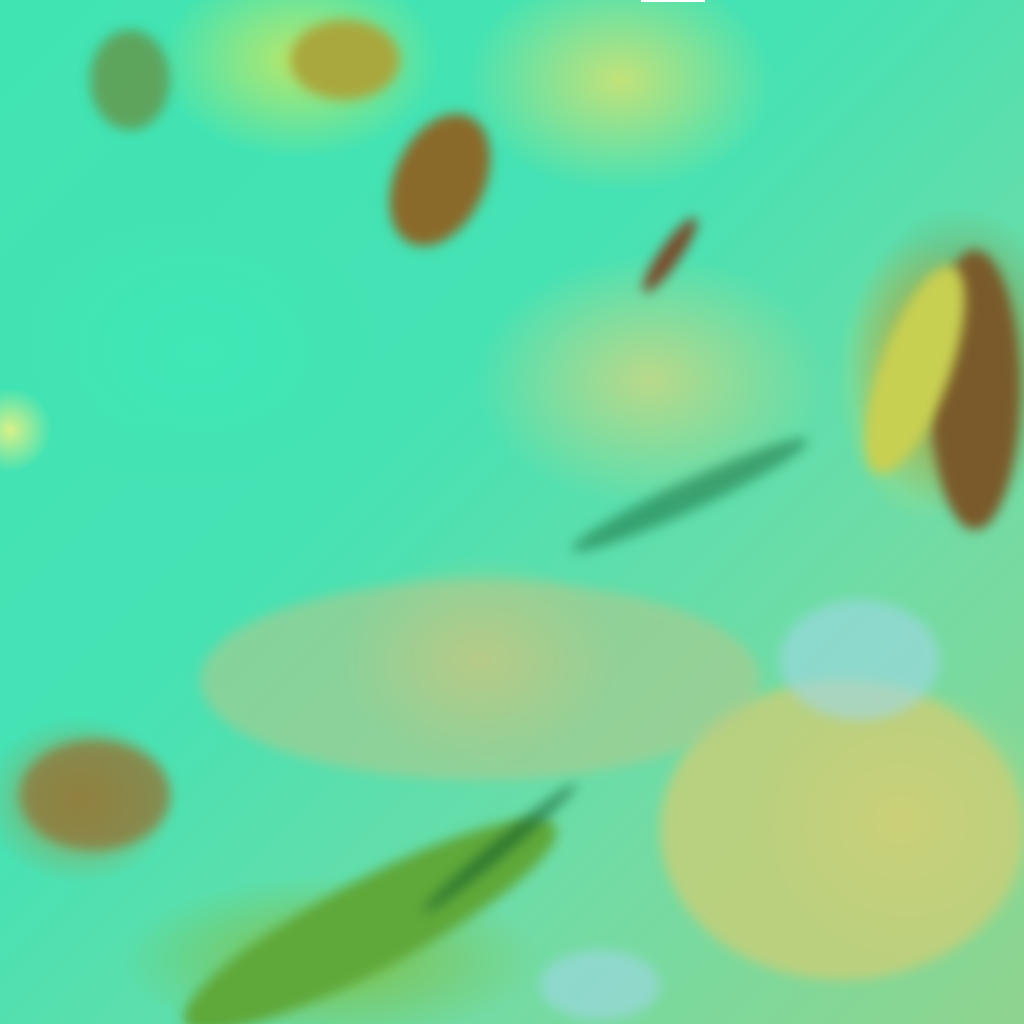  I want to click on top-marker-bar, so click(673, 1).